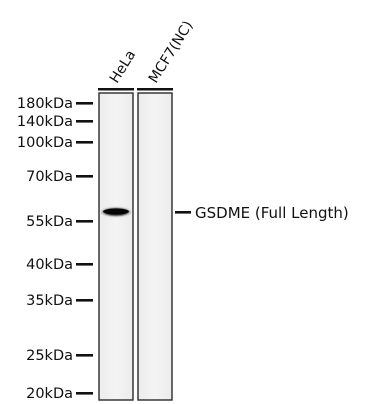 The image size is (374, 404). What do you see at coordinates (49, 265) in the screenshot?
I see `marker-label-40: 40kDa` at bounding box center [49, 265].